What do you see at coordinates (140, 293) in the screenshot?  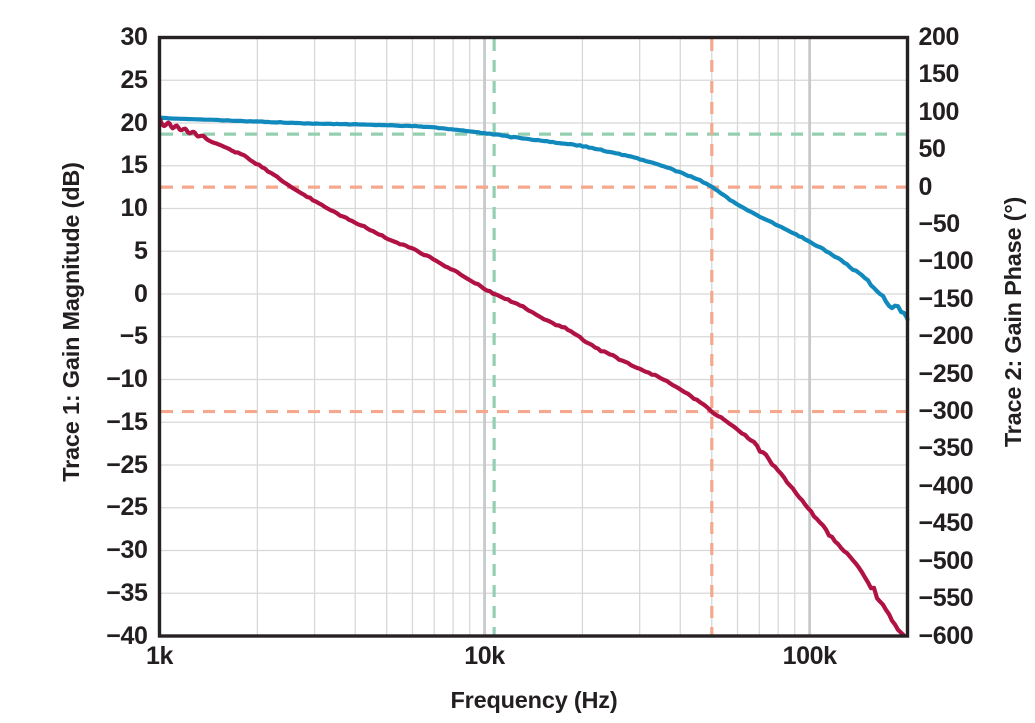 I see `left-axis-tick-label: 0` at bounding box center [140, 293].